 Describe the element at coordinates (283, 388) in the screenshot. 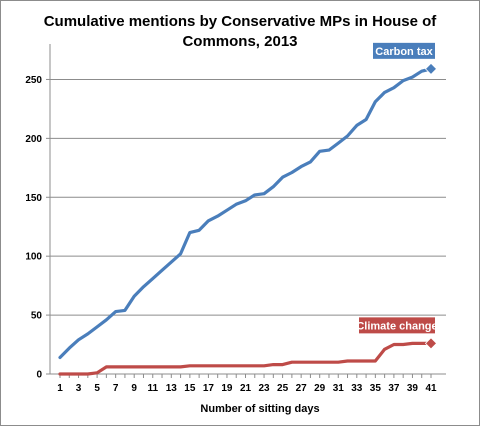

I see `x-tick-label: 25` at that location.